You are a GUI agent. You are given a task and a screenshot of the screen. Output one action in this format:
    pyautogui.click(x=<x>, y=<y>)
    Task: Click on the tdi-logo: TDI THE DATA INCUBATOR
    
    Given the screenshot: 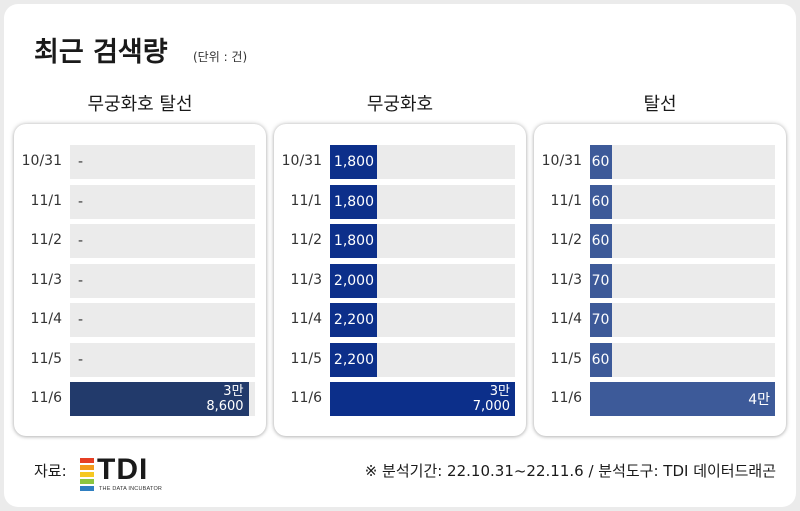 What is the action you would take?
    pyautogui.click(x=125, y=474)
    